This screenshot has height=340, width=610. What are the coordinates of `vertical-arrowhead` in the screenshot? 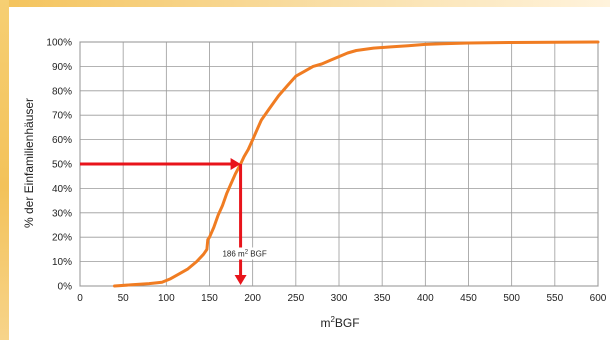 It's located at (240, 280).